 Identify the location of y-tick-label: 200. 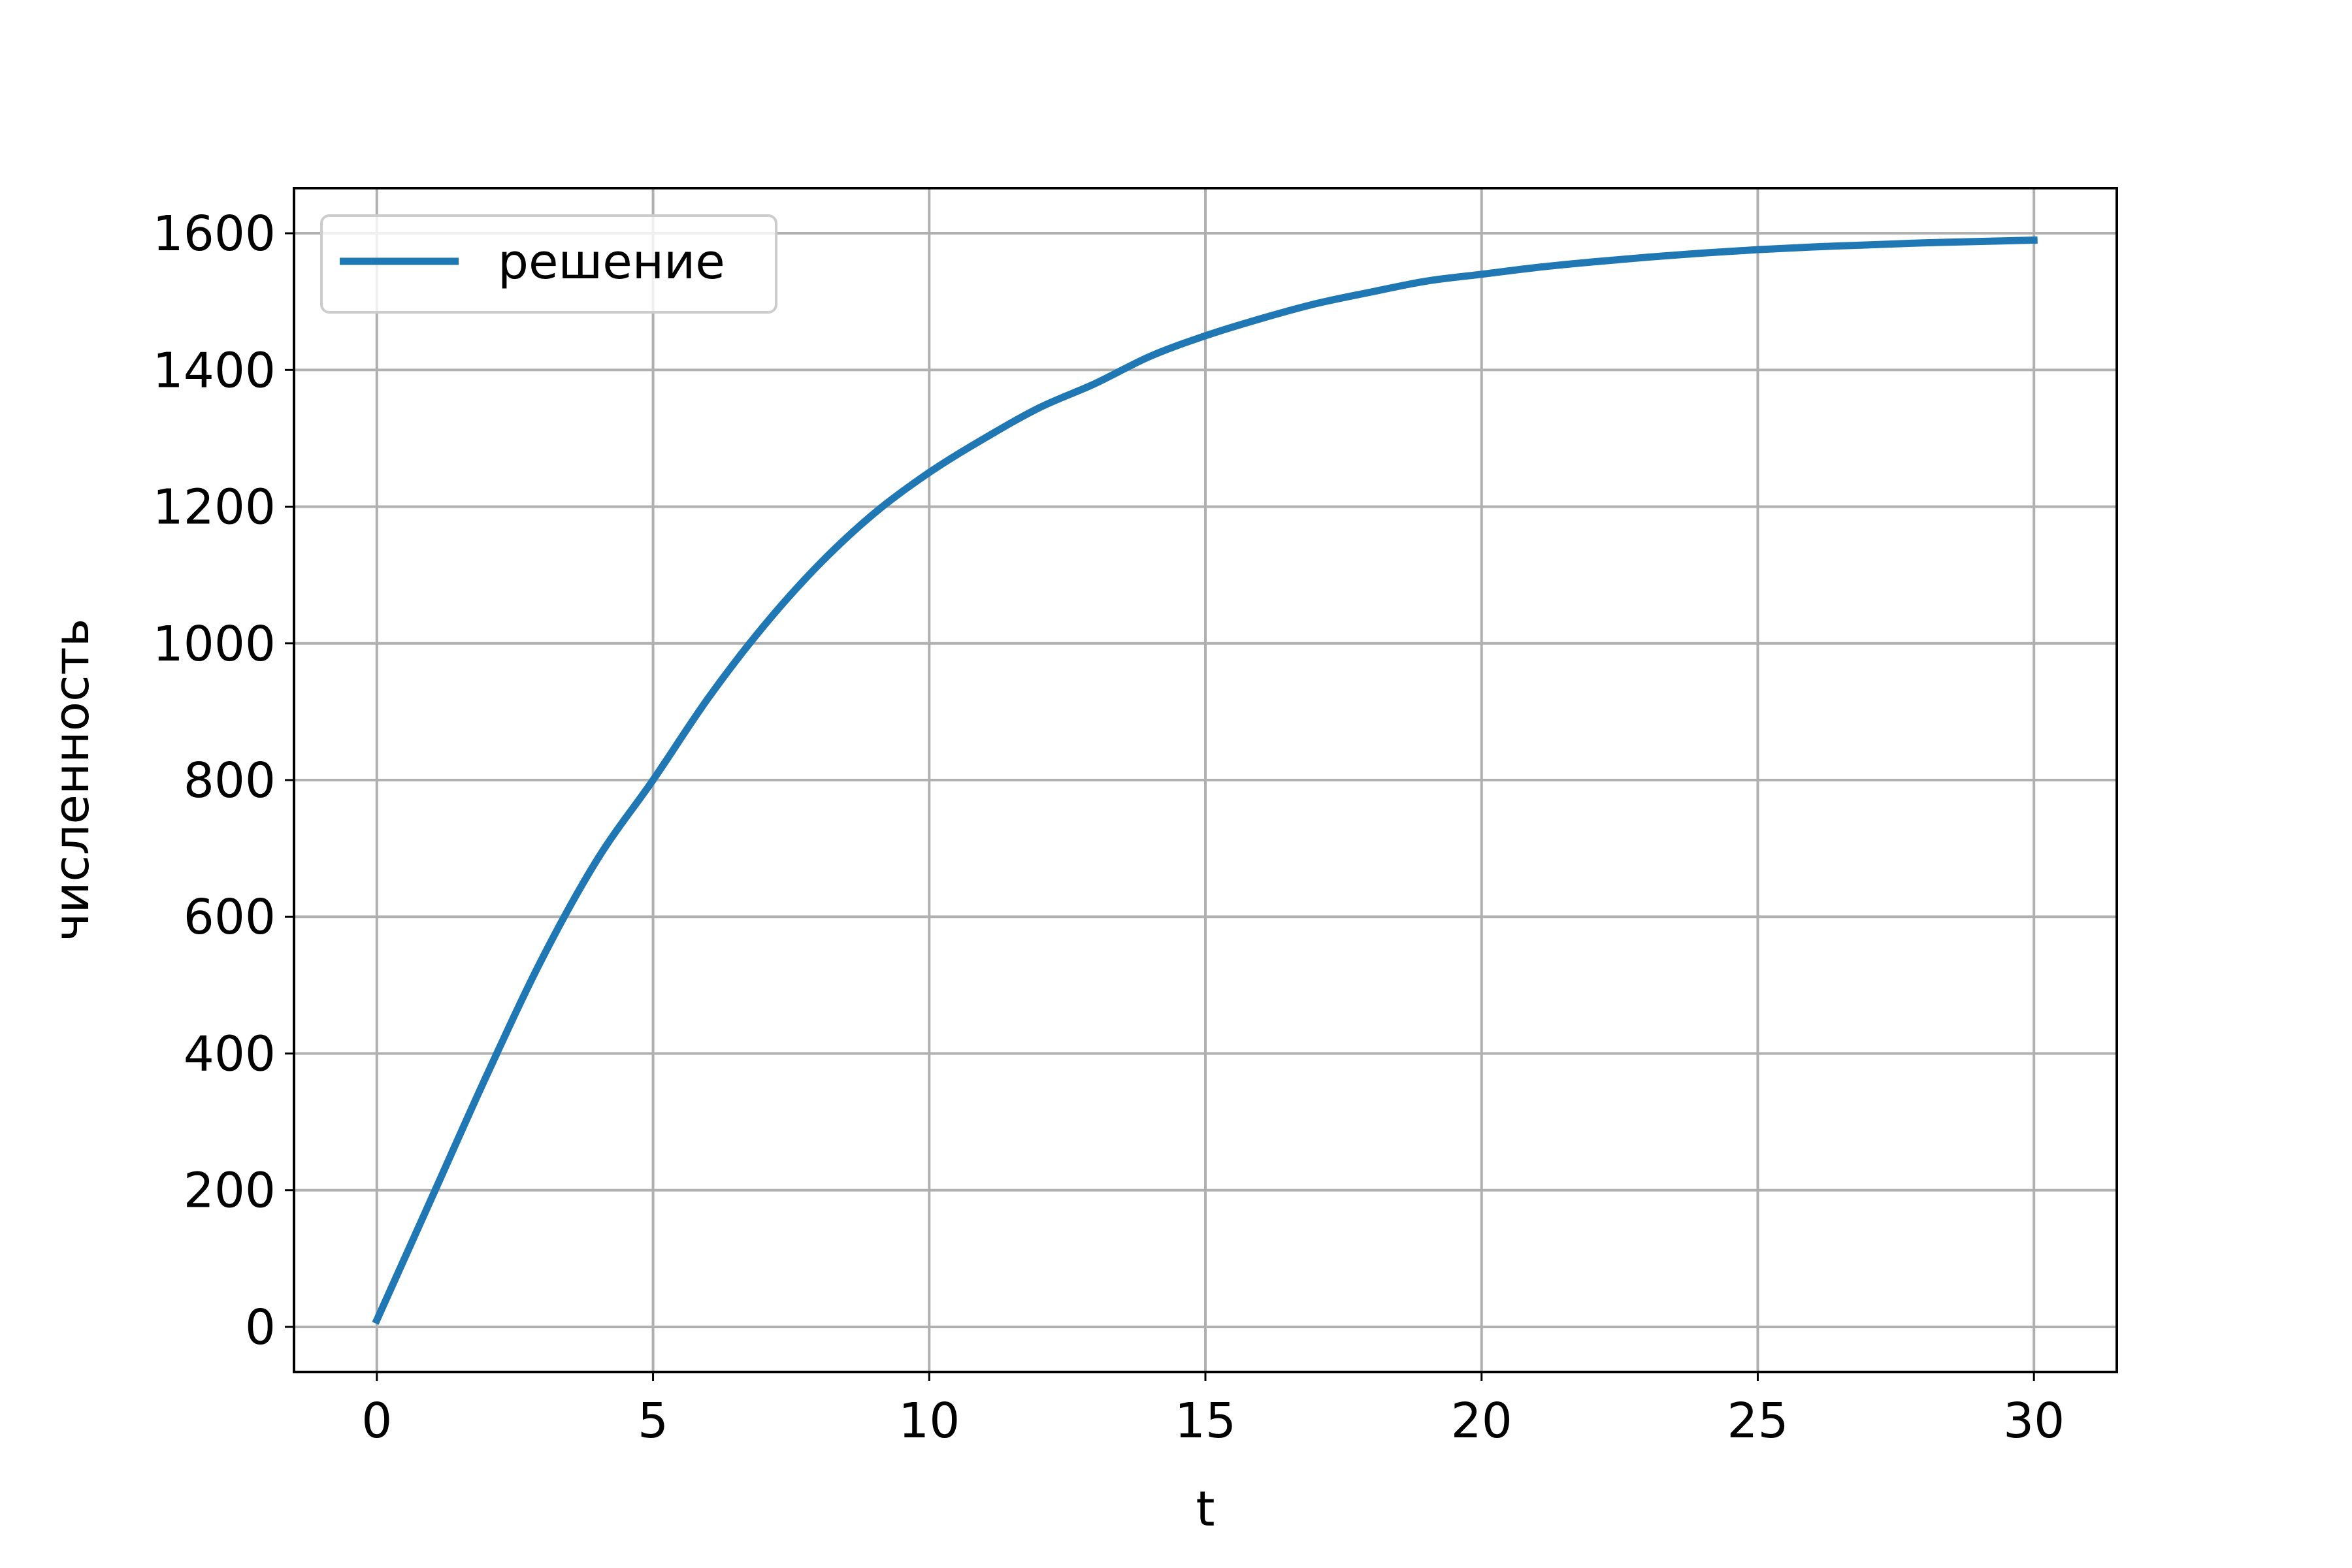
(230, 1191).